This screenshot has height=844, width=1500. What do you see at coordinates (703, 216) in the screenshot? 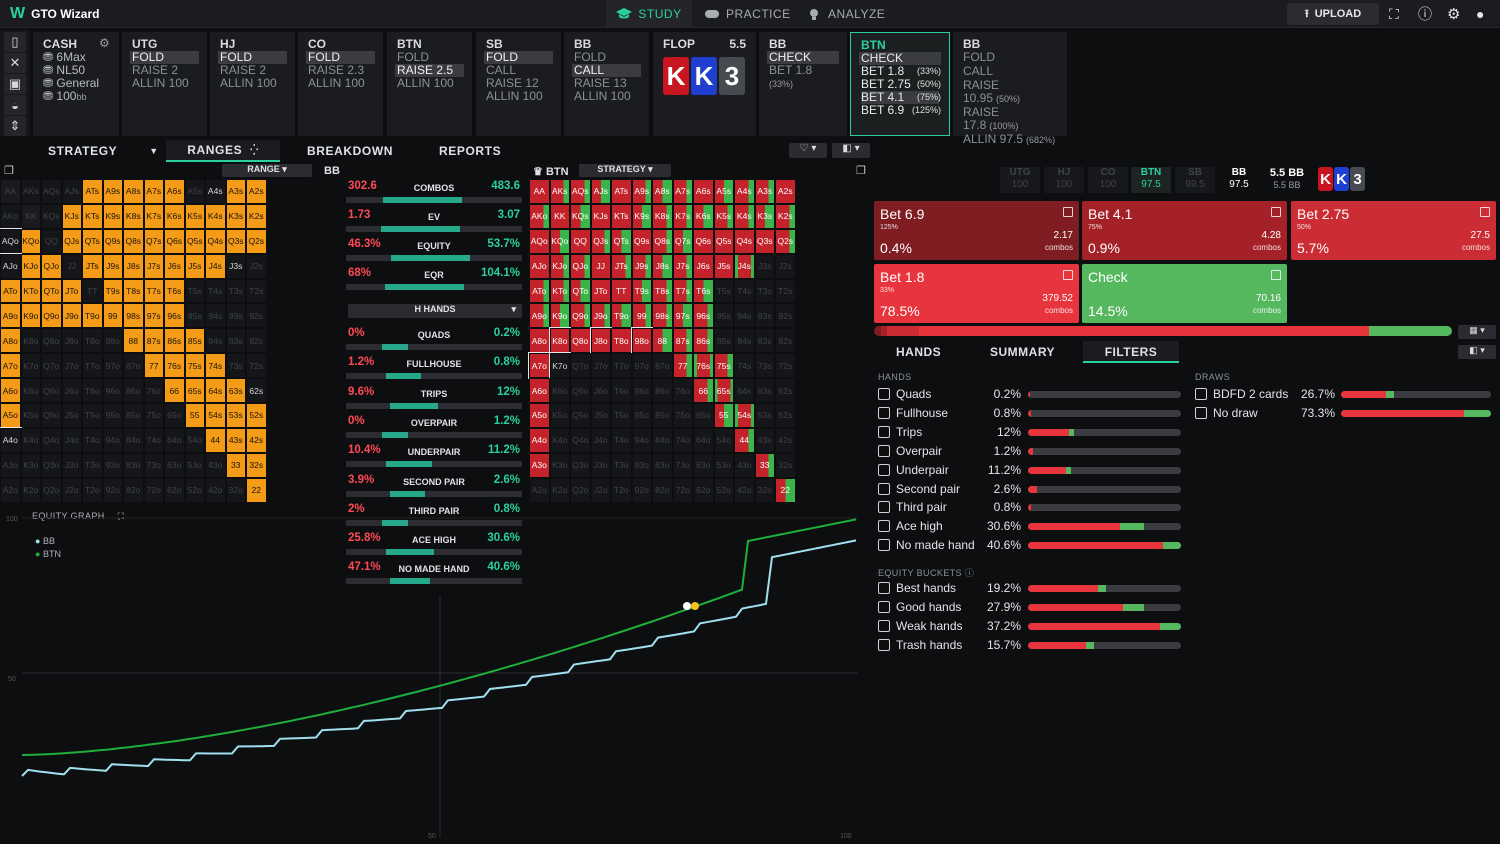
I see `hand-cell: K6s` at bounding box center [703, 216].